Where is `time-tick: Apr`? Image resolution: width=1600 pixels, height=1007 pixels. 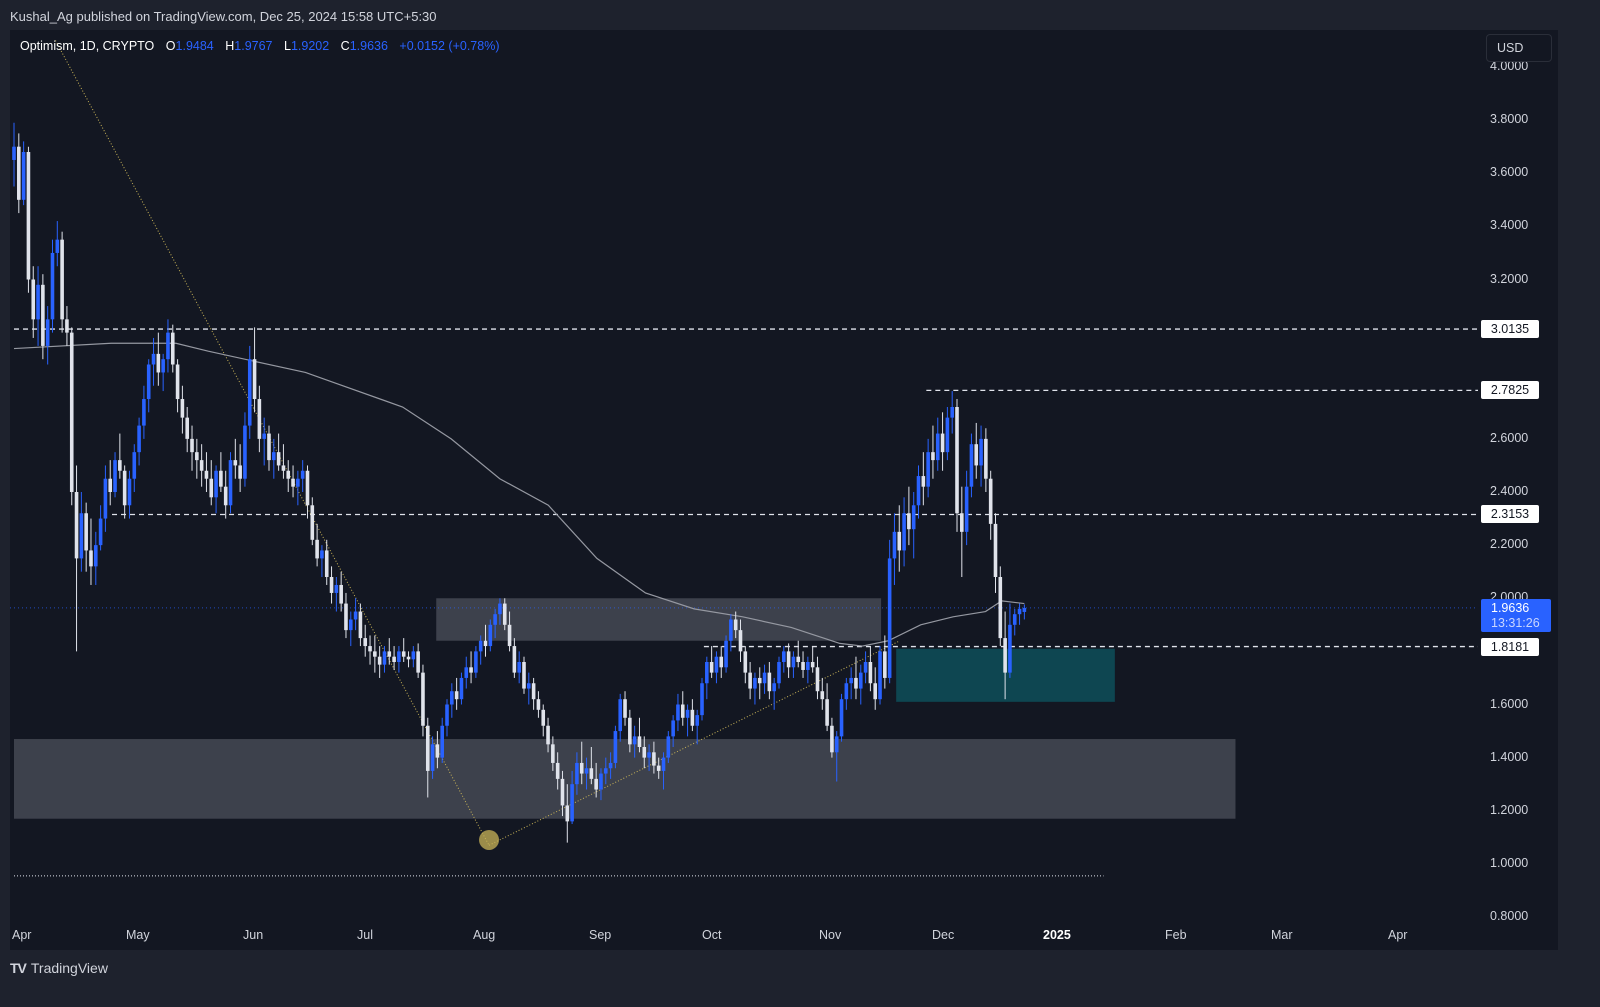 time-tick: Apr is located at coordinates (22, 935).